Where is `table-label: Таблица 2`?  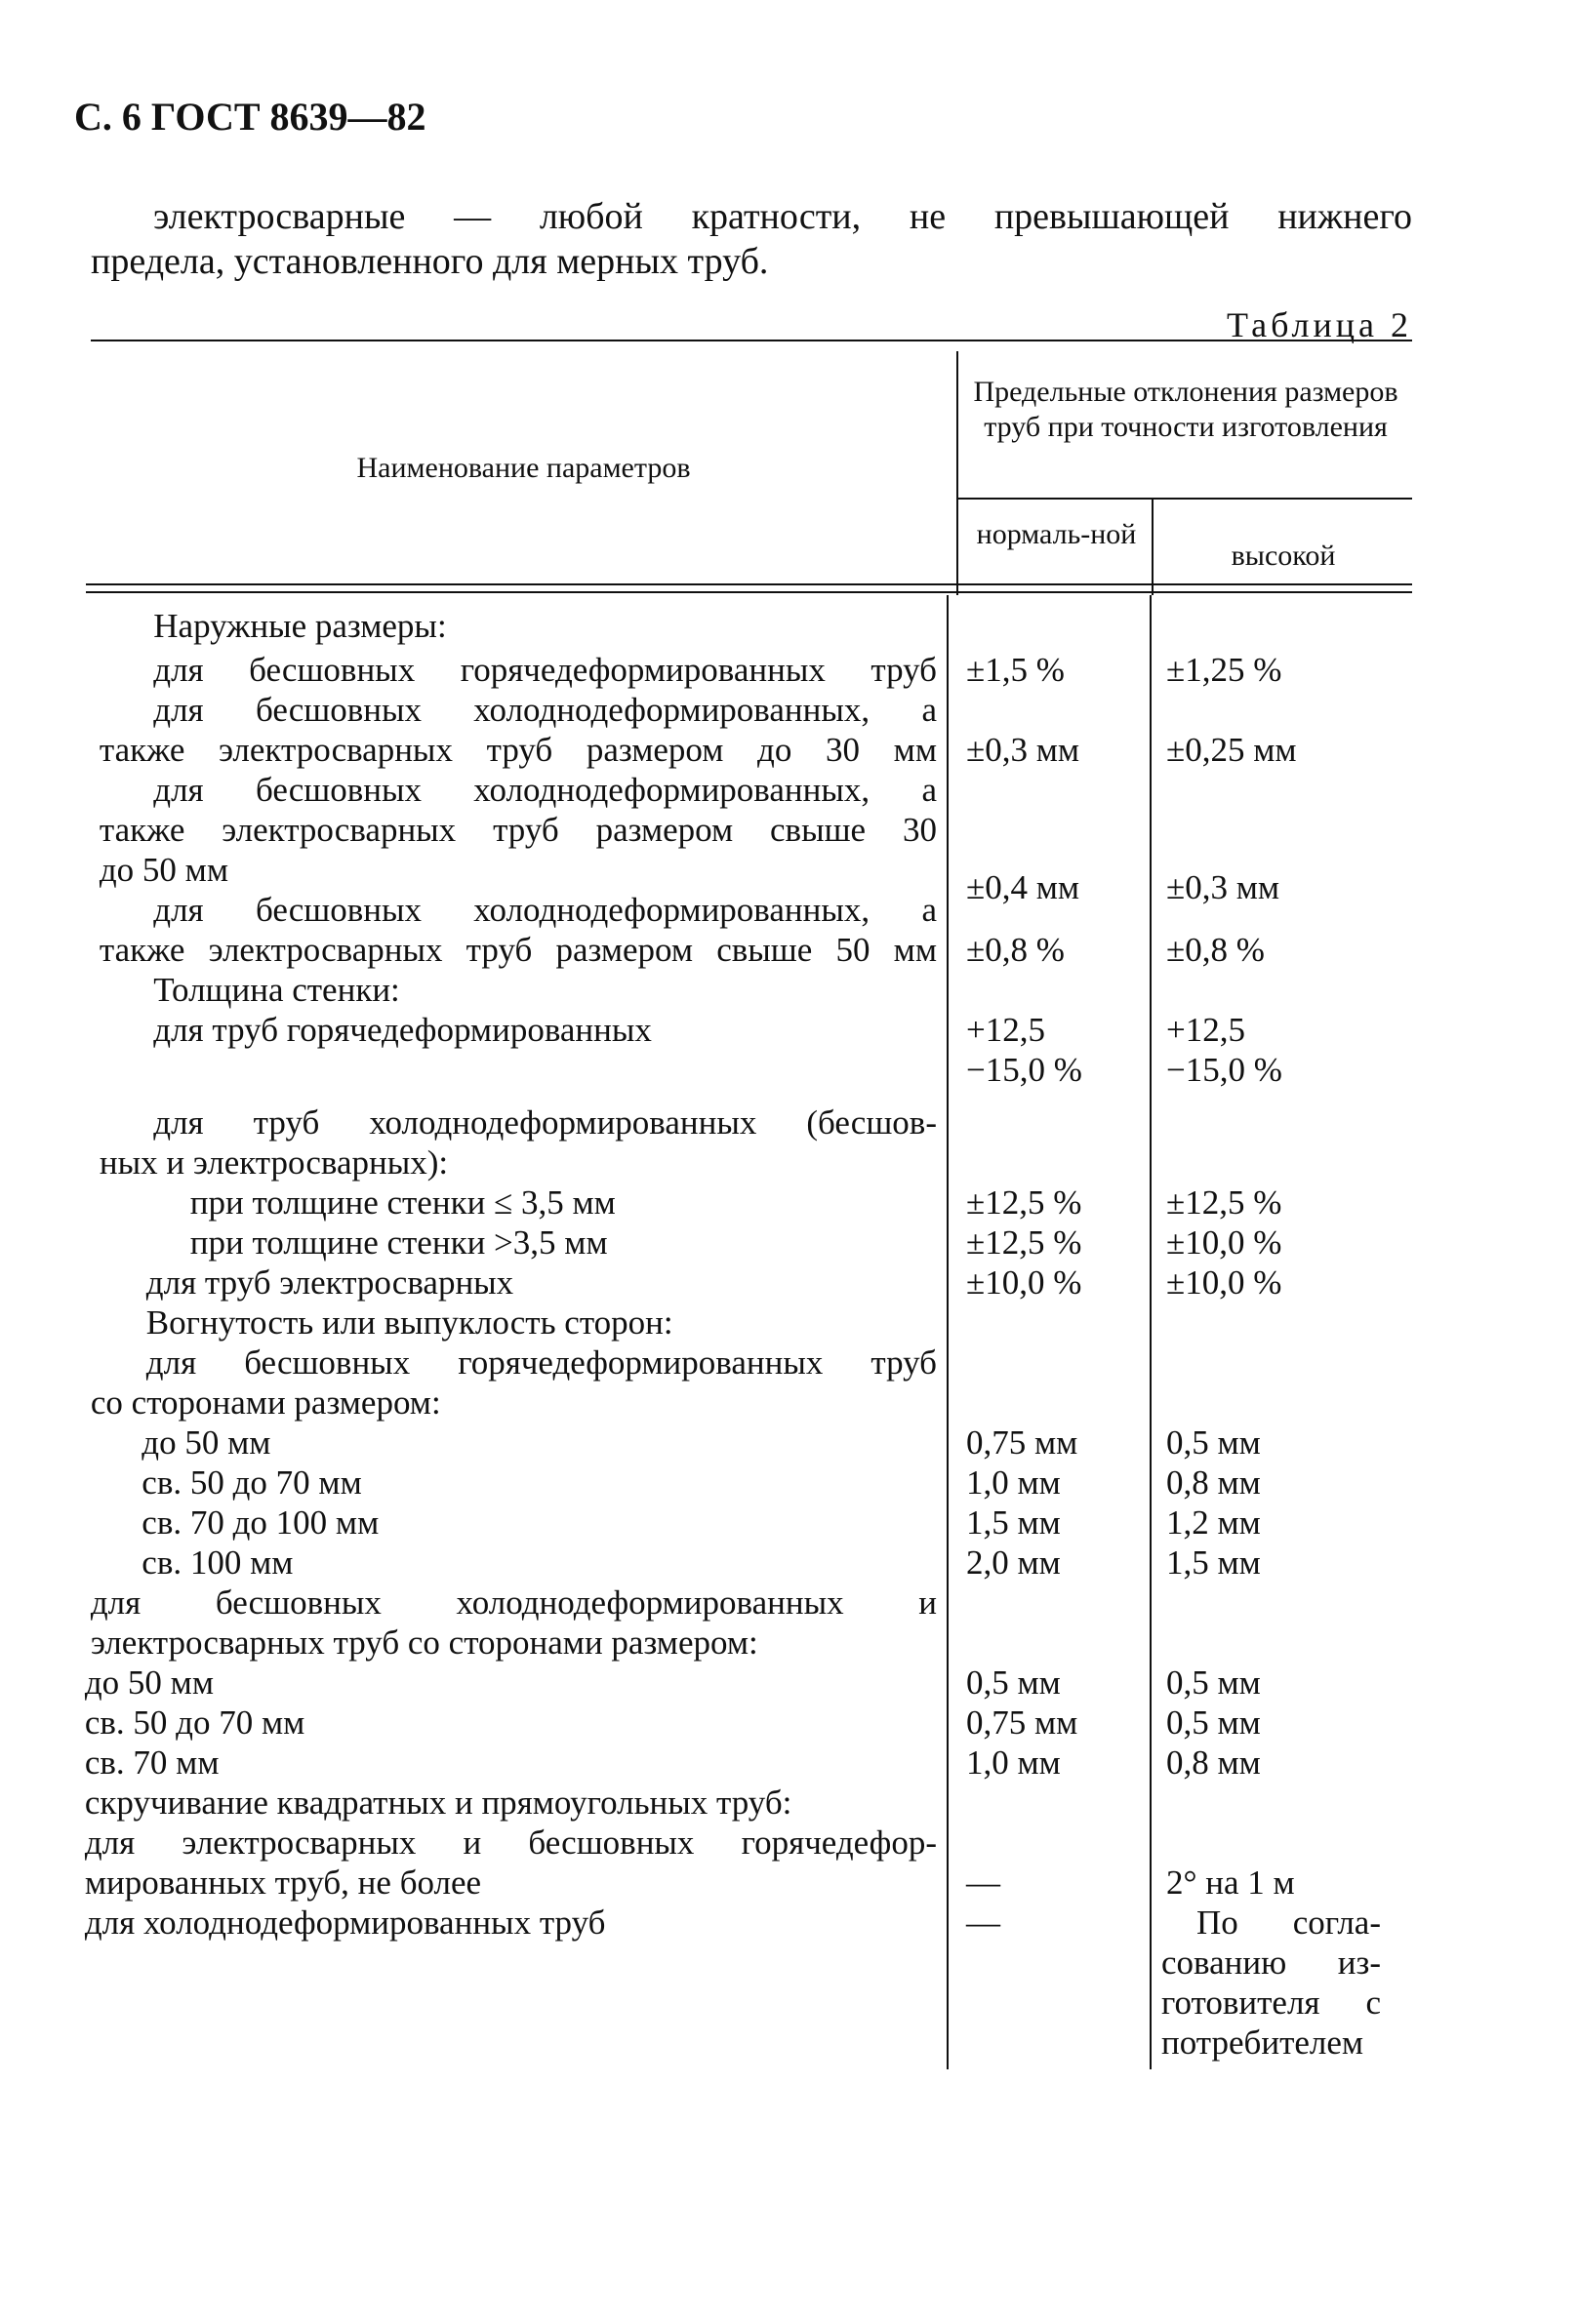
table-label: Таблица 2 is located at coordinates (1319, 324).